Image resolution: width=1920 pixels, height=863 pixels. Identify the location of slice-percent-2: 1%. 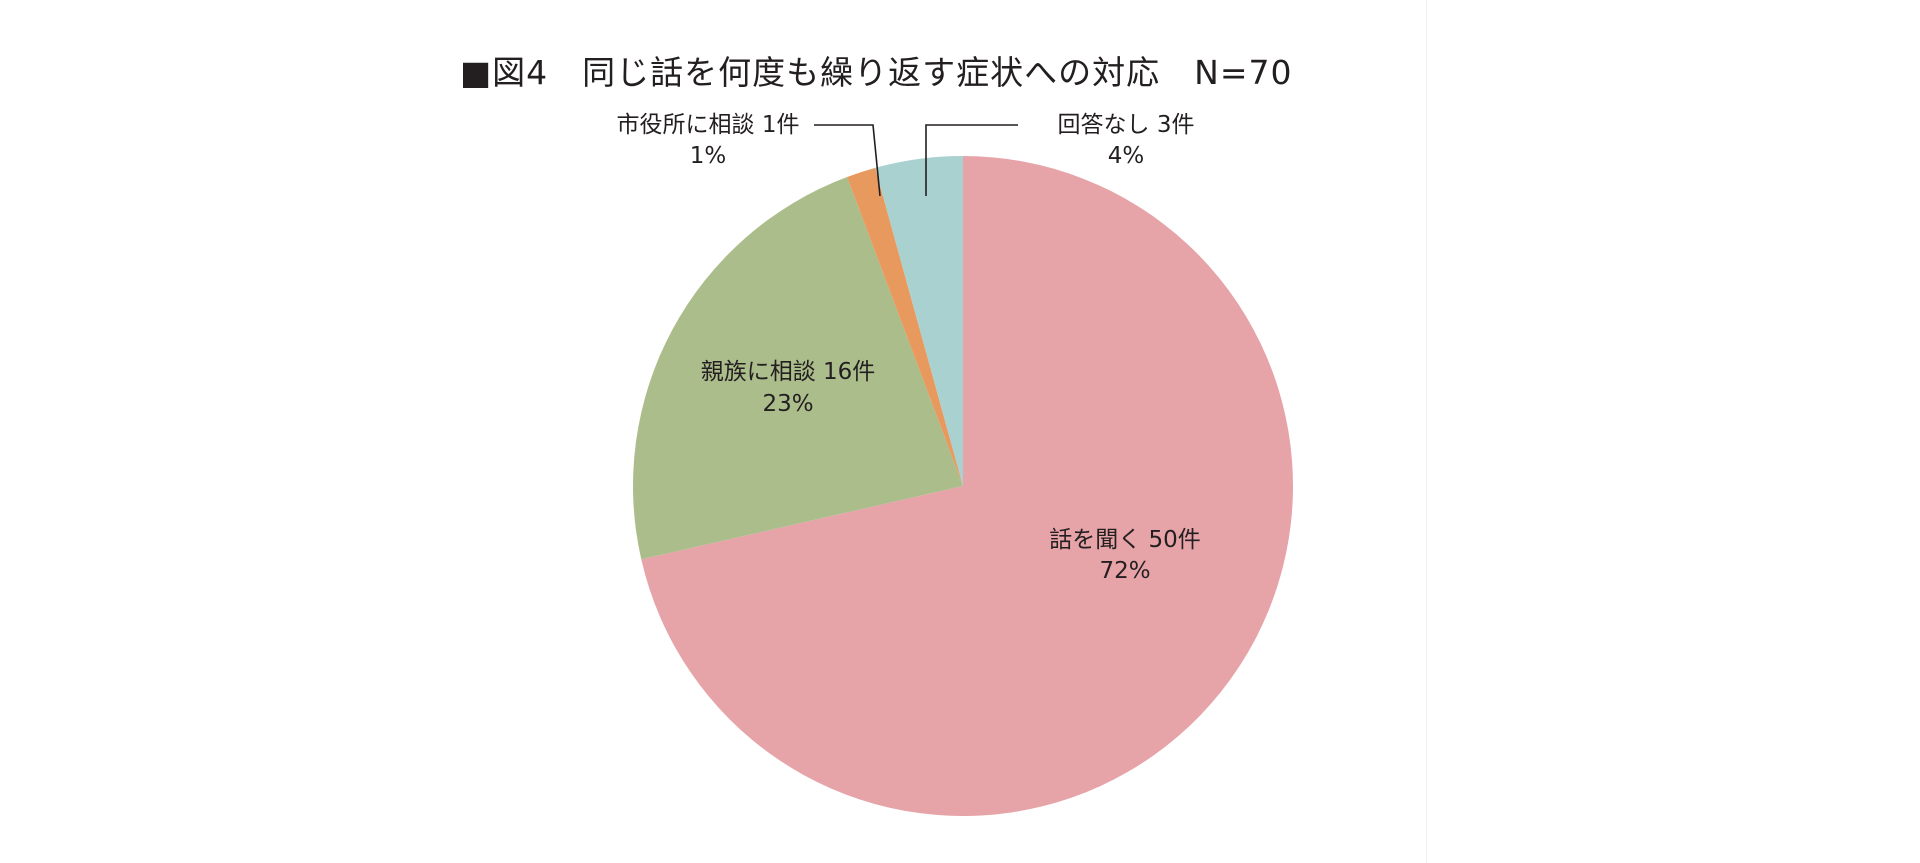
(708, 156).